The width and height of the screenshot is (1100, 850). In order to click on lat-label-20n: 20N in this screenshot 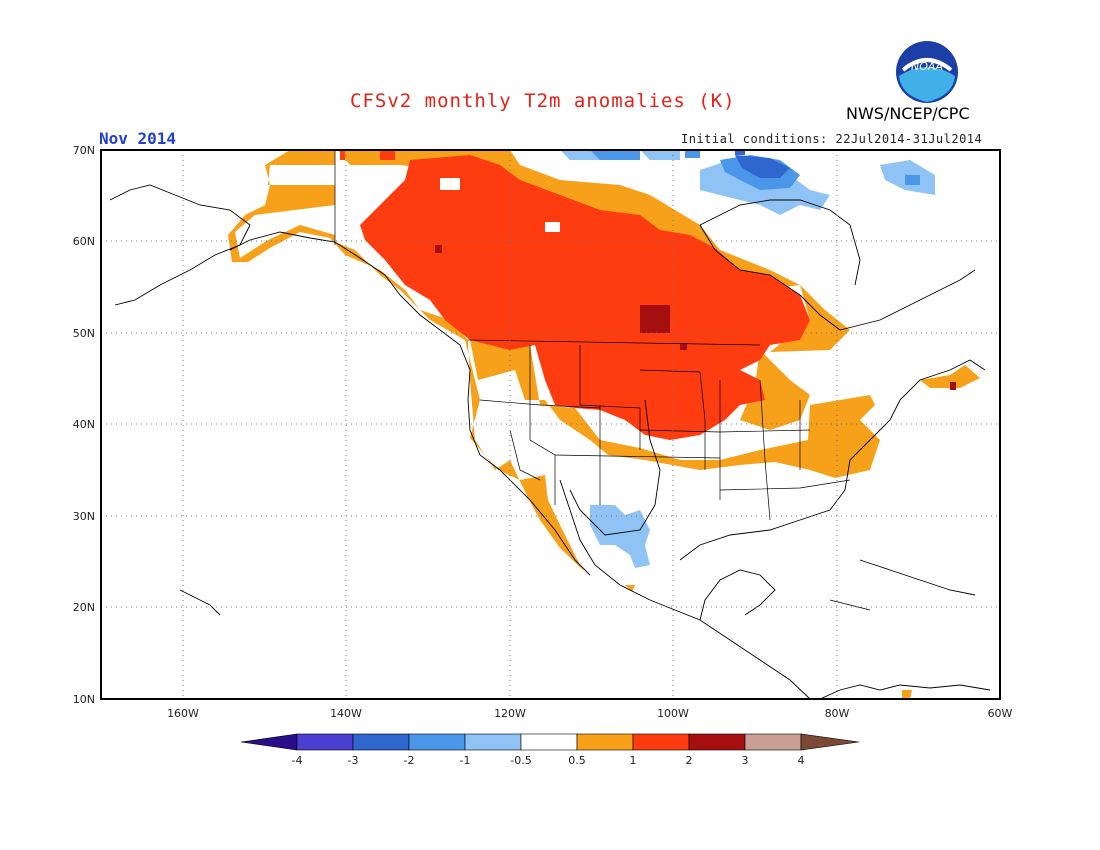, I will do `click(84, 607)`.